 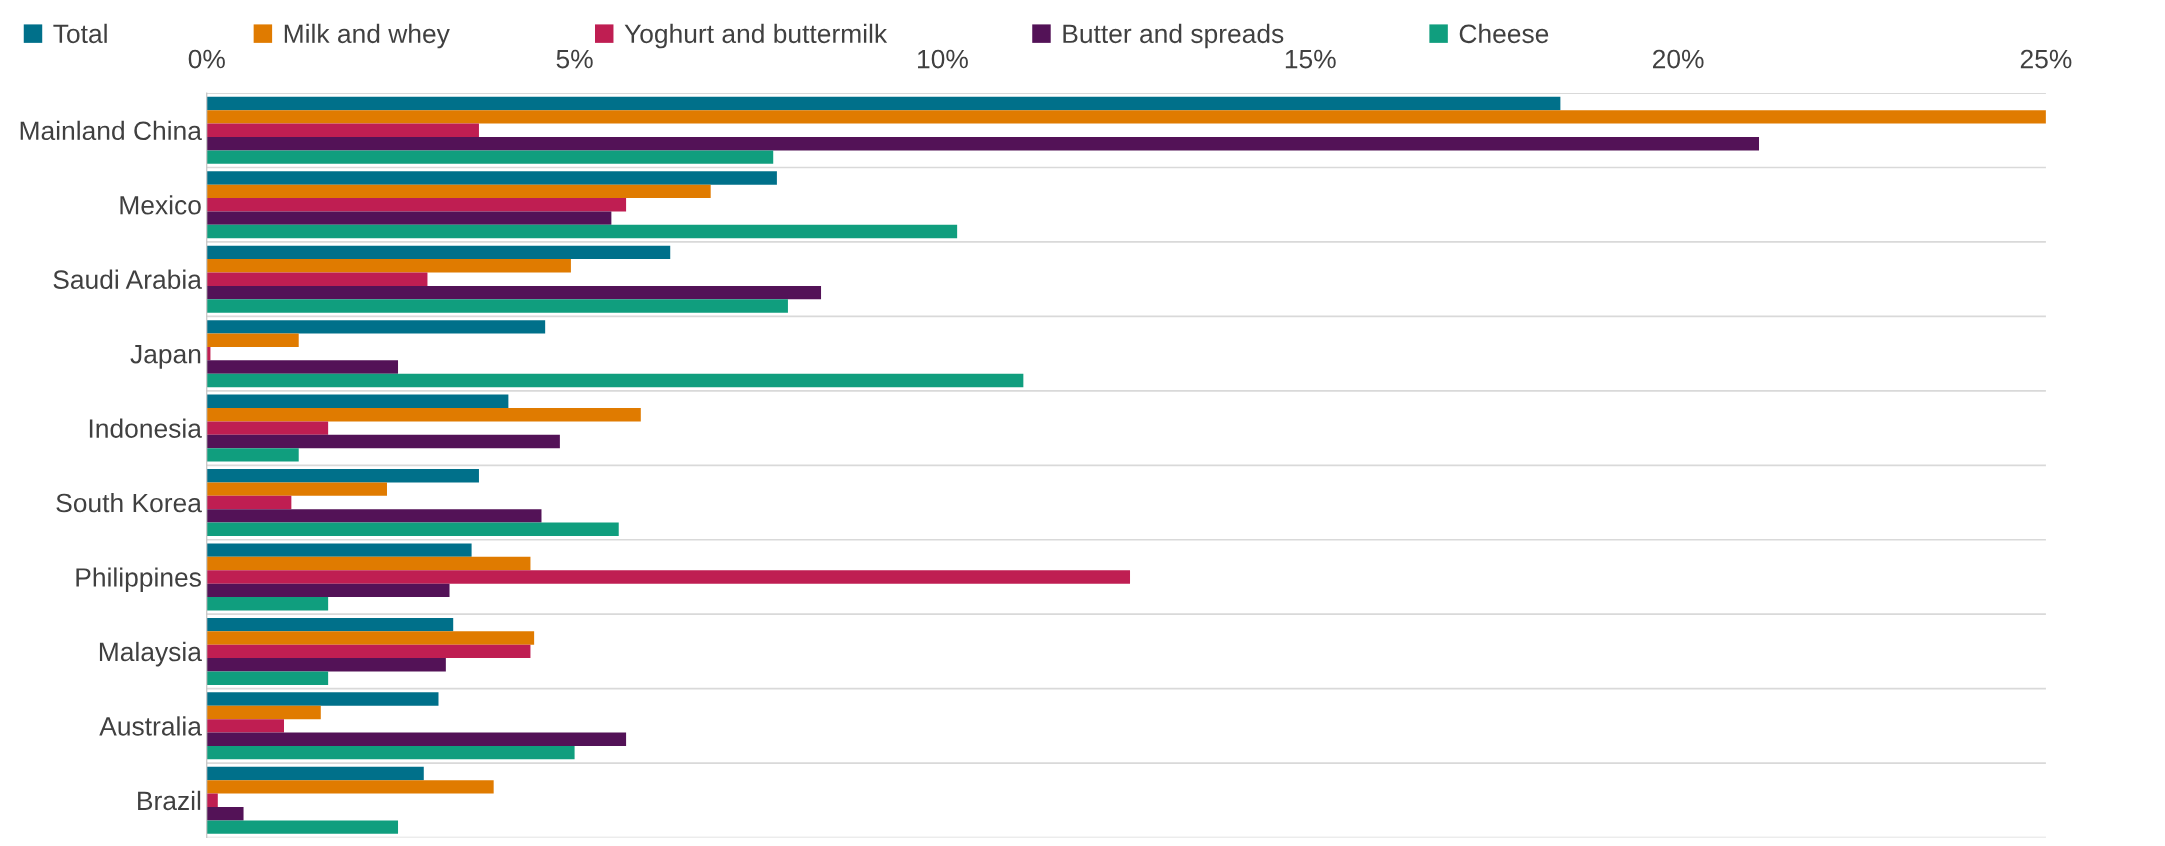 What do you see at coordinates (169, 800) in the screenshot?
I see `y-tick-label: Brazil` at bounding box center [169, 800].